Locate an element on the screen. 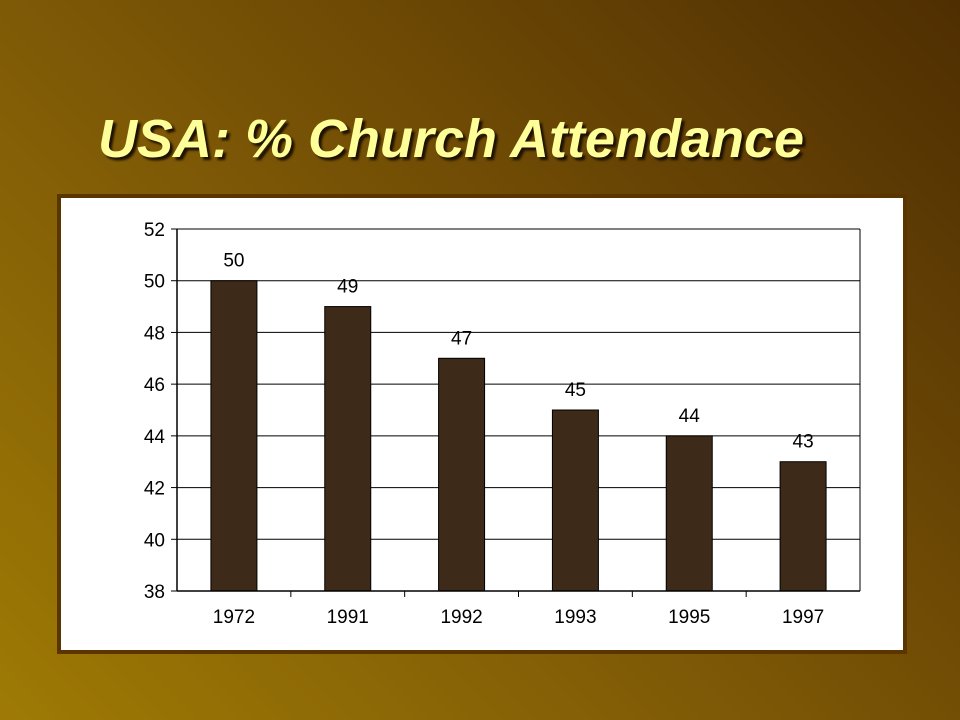 Image resolution: width=960 pixels, height=720 pixels. x-tick-label: 1972 is located at coordinates (234, 617).